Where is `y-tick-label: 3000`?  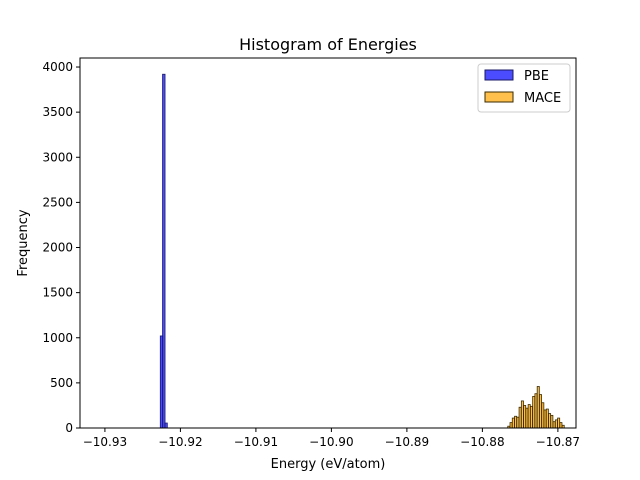 y-tick-label: 3000 is located at coordinates (57, 157).